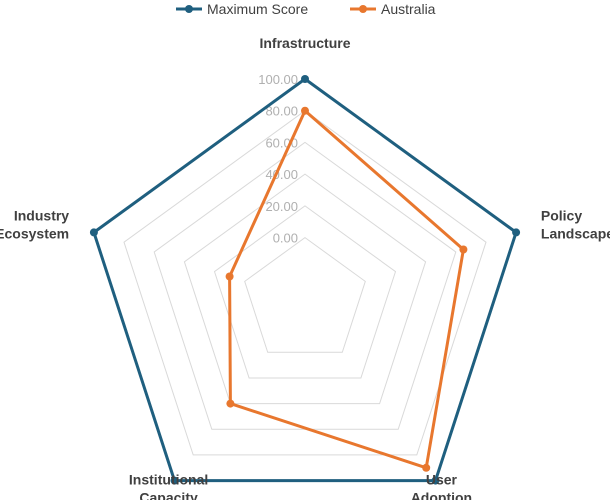 This screenshot has height=500, width=610. What do you see at coordinates (441, 486) in the screenshot?
I see `axis-label: User Adoption` at bounding box center [441, 486].